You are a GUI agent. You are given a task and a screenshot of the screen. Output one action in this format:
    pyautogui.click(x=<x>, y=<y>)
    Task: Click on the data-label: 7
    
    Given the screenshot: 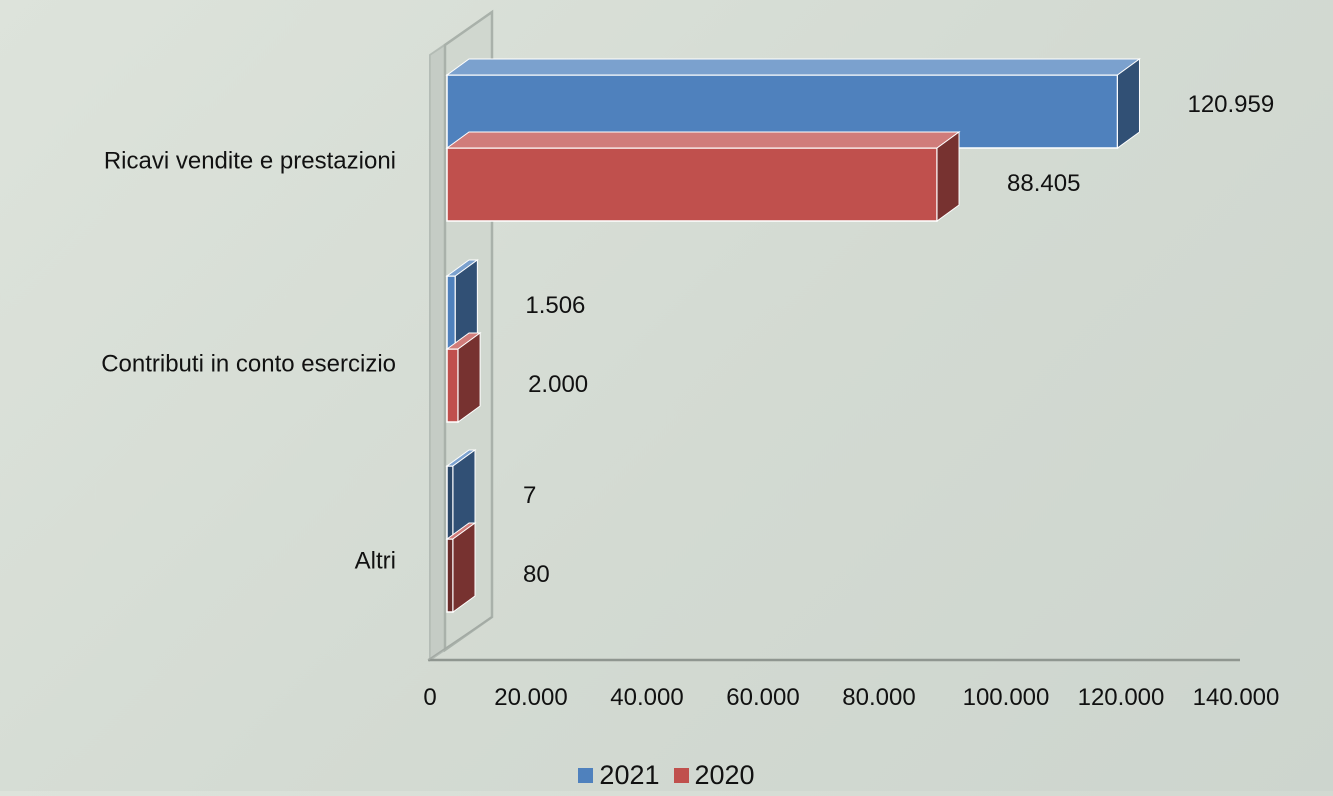 What is the action you would take?
    pyautogui.click(x=529, y=495)
    